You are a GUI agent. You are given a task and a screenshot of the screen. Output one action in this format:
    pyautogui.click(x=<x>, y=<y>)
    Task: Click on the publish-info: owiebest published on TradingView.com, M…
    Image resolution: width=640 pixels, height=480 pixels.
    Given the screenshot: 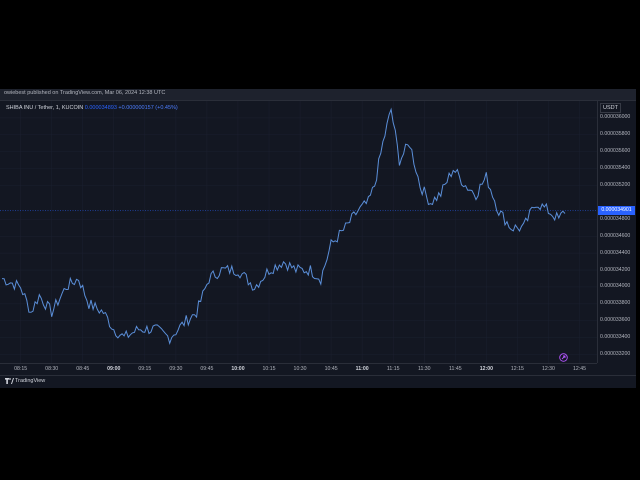 What is the action you would take?
    pyautogui.click(x=85, y=93)
    